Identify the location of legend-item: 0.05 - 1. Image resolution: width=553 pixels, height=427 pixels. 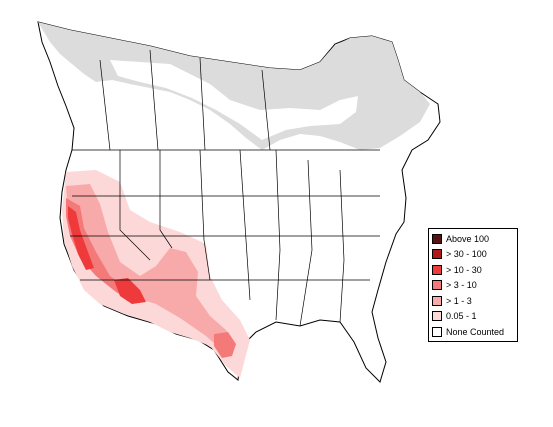
(473, 317).